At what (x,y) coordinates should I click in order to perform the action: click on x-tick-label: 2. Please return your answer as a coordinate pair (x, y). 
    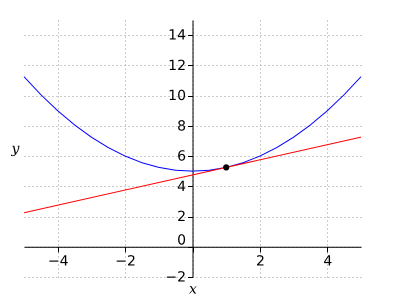
    Looking at the image, I should click on (260, 261).